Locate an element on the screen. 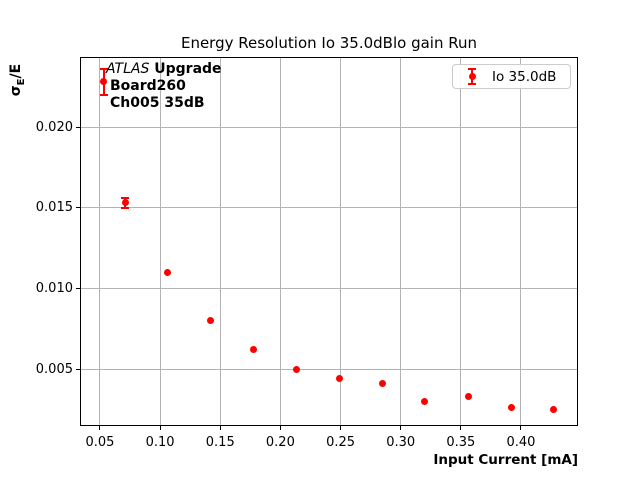 The image size is (640, 480). x-tick-label: 0.15 is located at coordinates (220, 442).